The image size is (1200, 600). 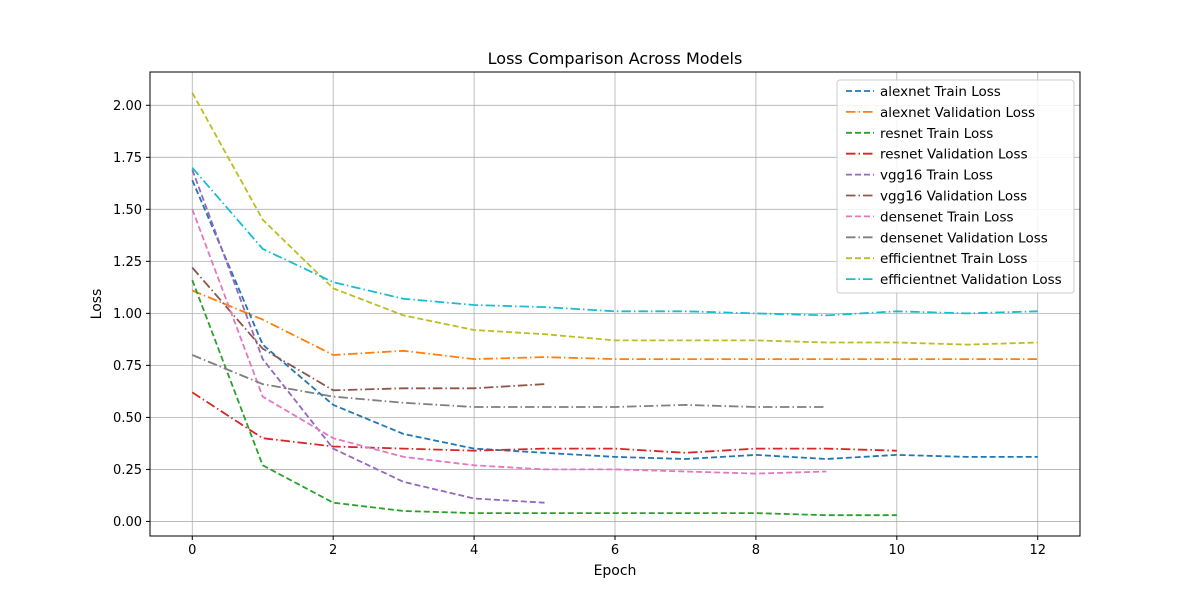 I want to click on legend-entry-label: resnet Train Loss, so click(x=936, y=134).